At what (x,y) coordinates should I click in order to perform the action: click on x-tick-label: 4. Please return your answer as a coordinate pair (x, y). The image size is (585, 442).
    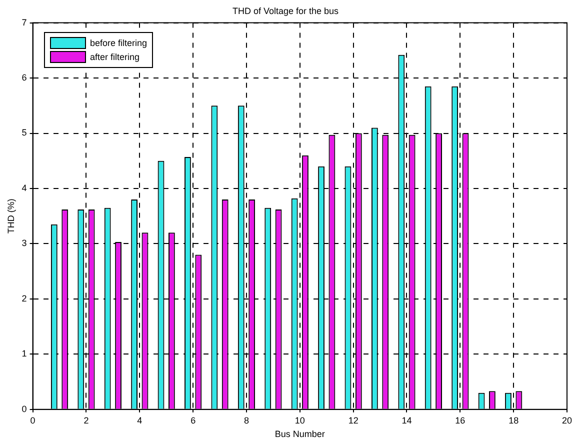
    Looking at the image, I should click on (139, 420).